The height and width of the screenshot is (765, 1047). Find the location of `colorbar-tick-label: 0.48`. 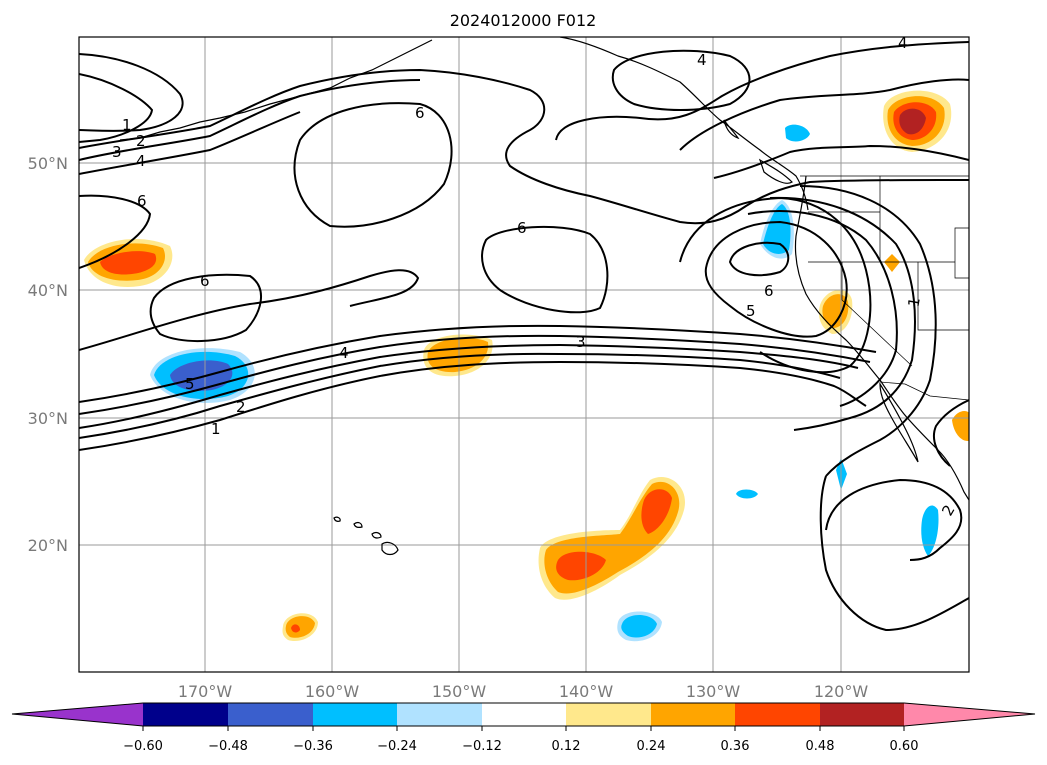

colorbar-tick-label: 0.48 is located at coordinates (820, 746).